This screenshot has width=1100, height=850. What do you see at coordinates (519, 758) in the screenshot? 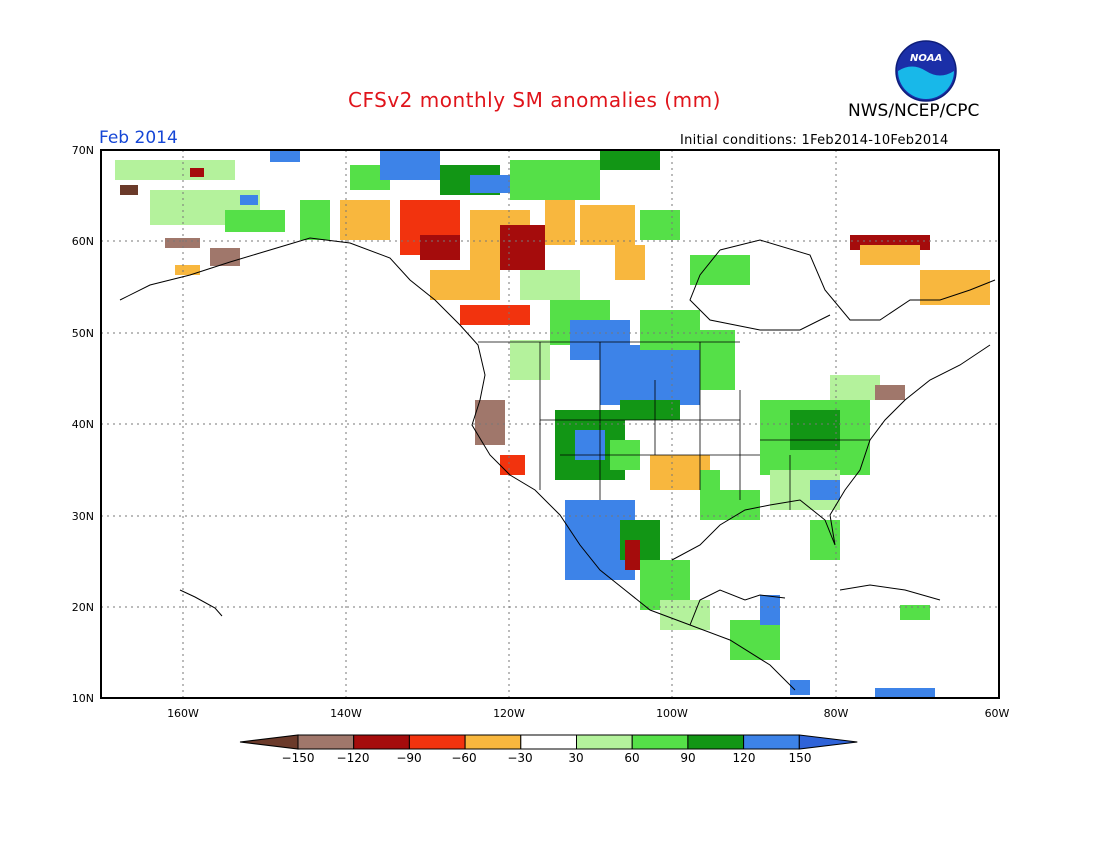
I see `legend-tick-label: −30` at bounding box center [519, 758].